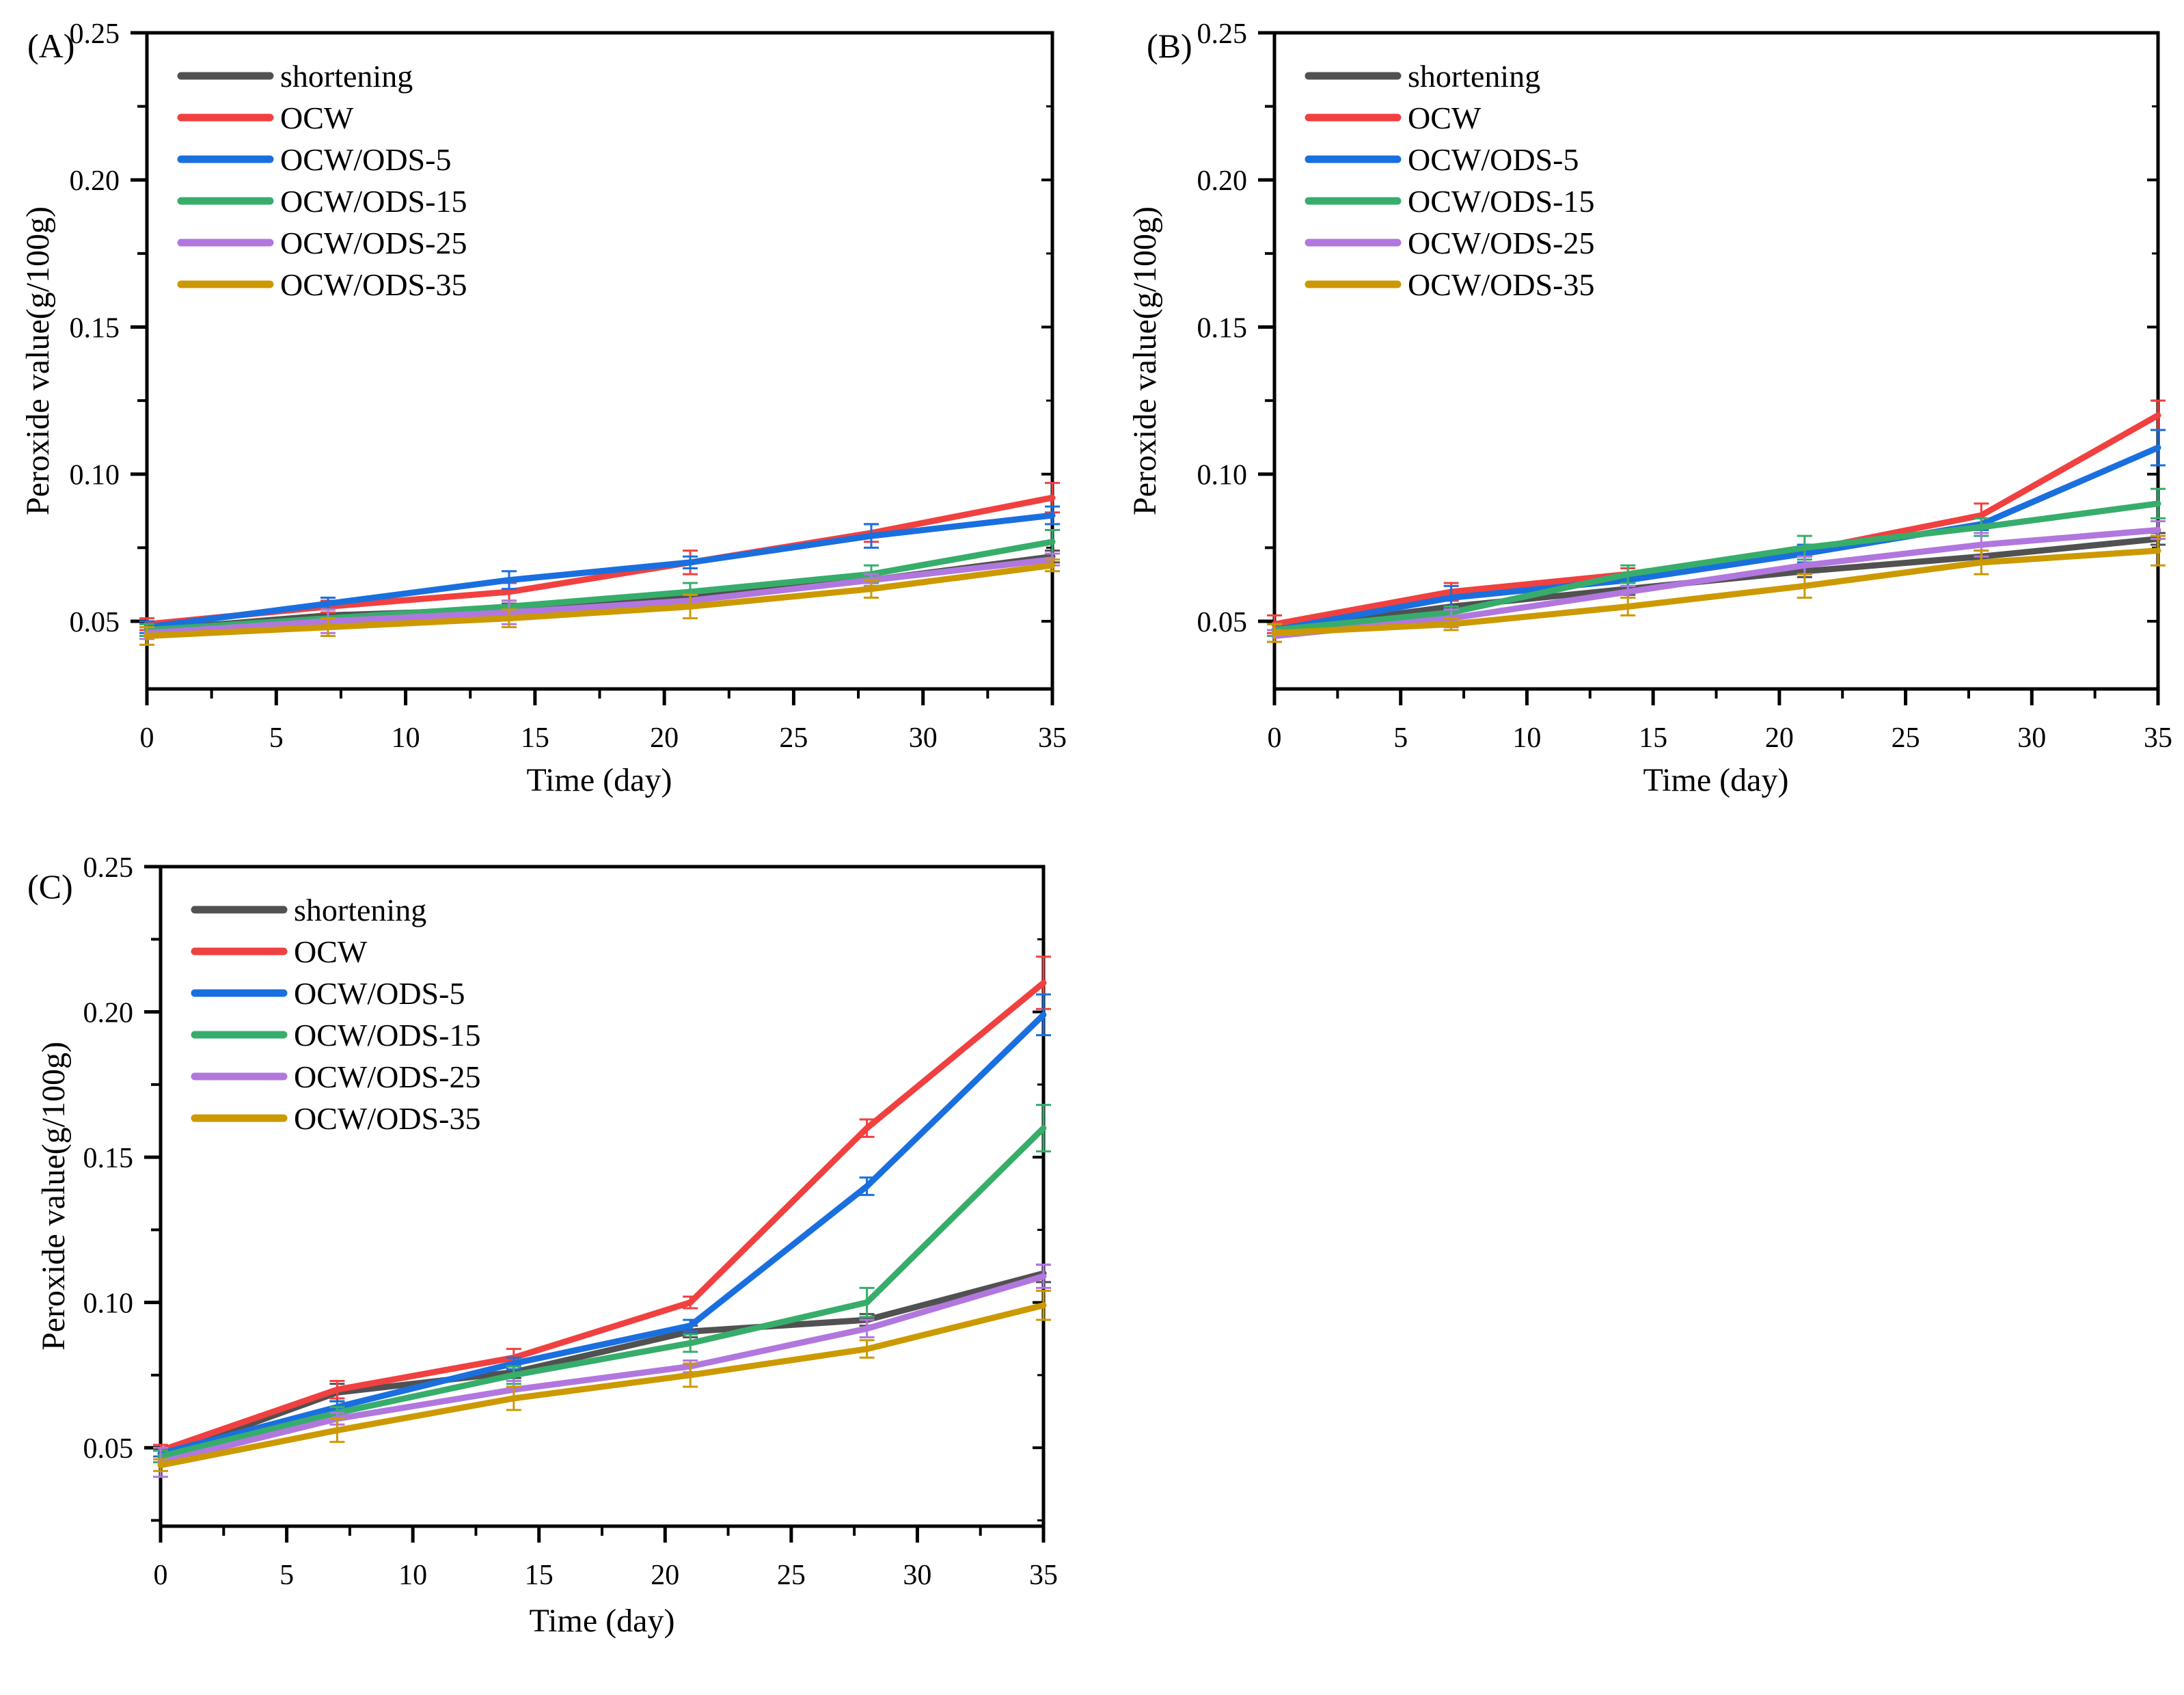 The width and height of the screenshot is (2184, 1695). What do you see at coordinates (1169, 46) in the screenshot?
I see `panel-label-b: (B)` at bounding box center [1169, 46].